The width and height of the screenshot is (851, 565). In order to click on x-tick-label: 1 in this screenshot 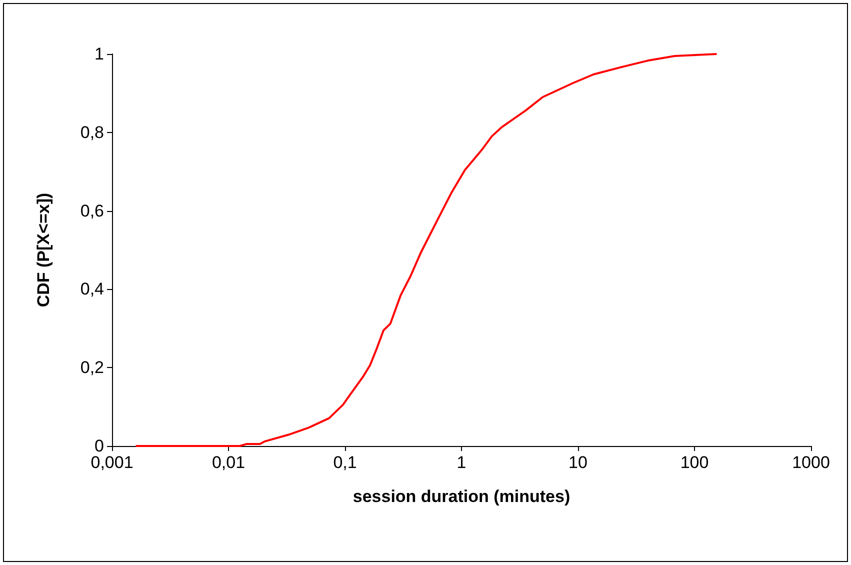, I will do `click(461, 462)`.